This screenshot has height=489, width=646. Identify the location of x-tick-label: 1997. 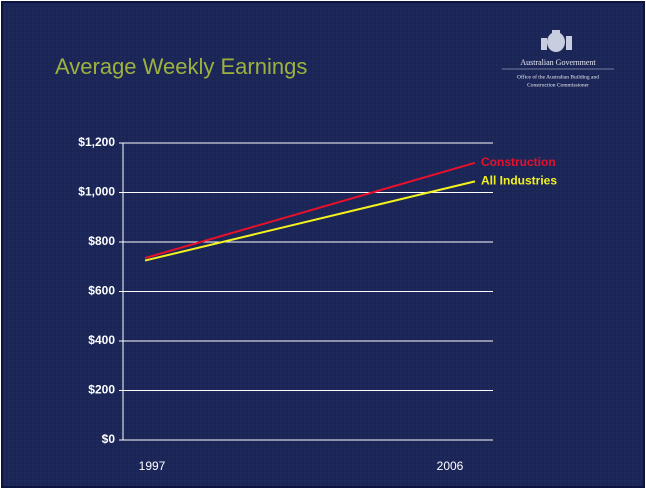
(152, 466).